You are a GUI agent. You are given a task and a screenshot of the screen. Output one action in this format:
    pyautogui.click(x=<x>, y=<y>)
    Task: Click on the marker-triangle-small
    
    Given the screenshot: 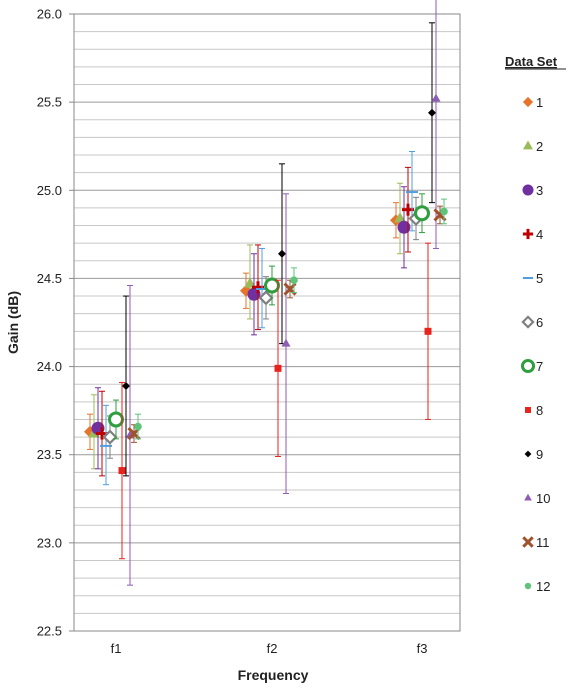 What is the action you would take?
    pyautogui.click(x=528, y=497)
    